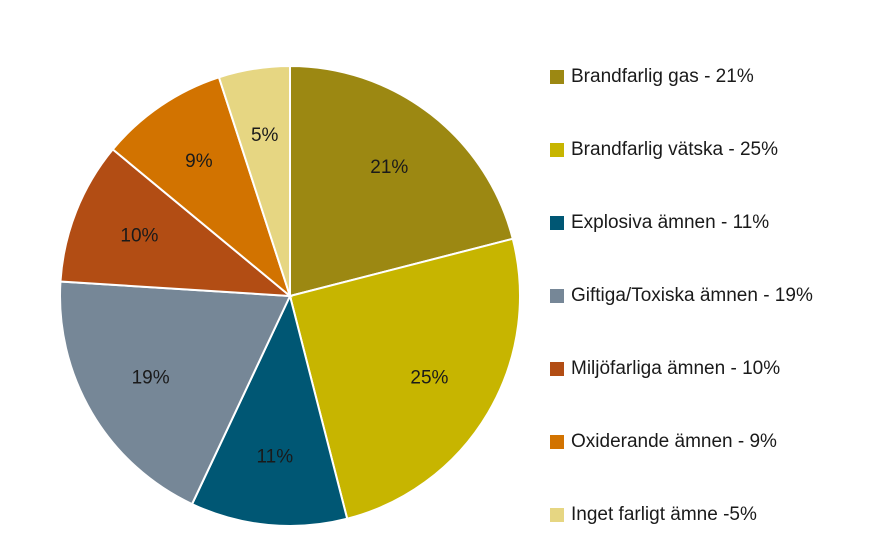 This screenshot has height=552, width=886. I want to click on legend-item: Brandfarlig gas - 21%, so click(681, 76).